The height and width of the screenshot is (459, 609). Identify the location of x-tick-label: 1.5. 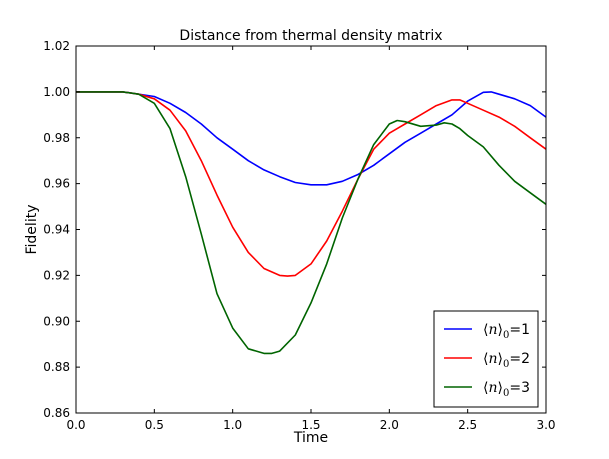
(310, 425).